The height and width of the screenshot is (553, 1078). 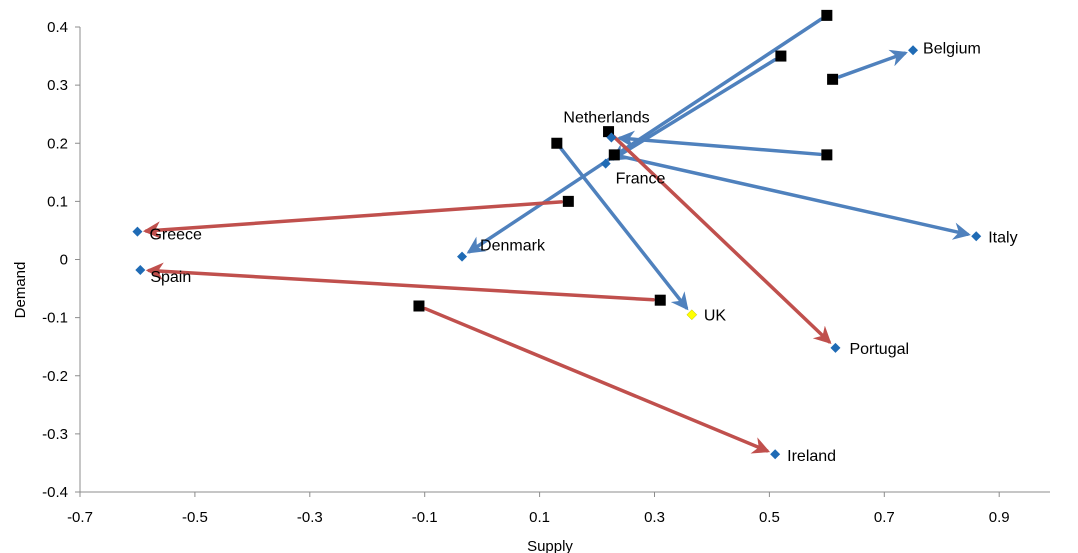 I want to click on start-point-spain, so click(x=660, y=300).